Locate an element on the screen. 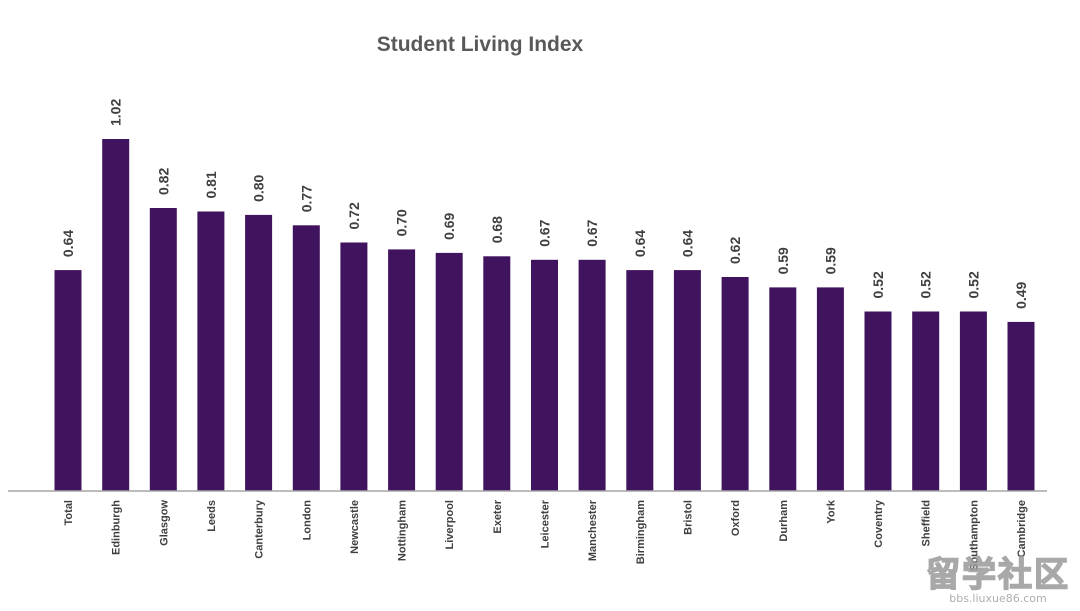 This screenshot has width=1080, height=611. value-label-york: 0.59 is located at coordinates (830, 260).